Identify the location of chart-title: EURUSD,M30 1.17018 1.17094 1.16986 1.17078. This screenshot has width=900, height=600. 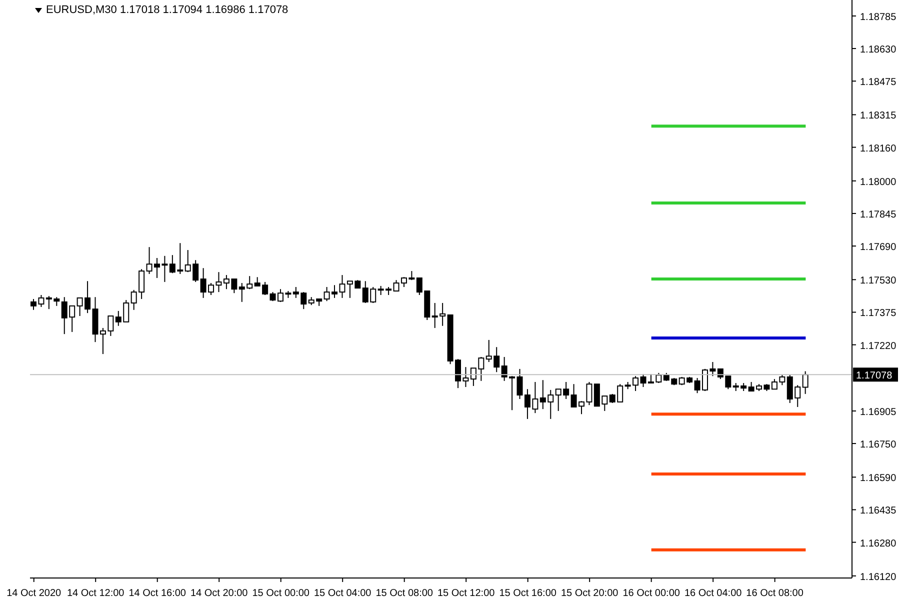
(167, 10).